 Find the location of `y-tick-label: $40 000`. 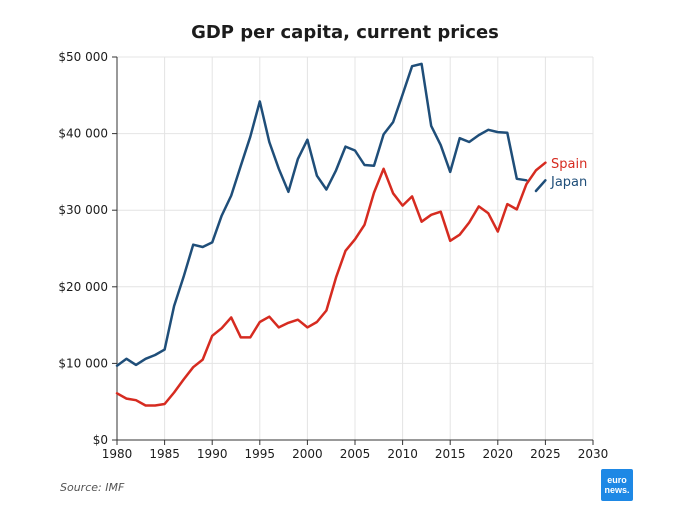

y-tick-label: $40 000 is located at coordinates (83, 134).